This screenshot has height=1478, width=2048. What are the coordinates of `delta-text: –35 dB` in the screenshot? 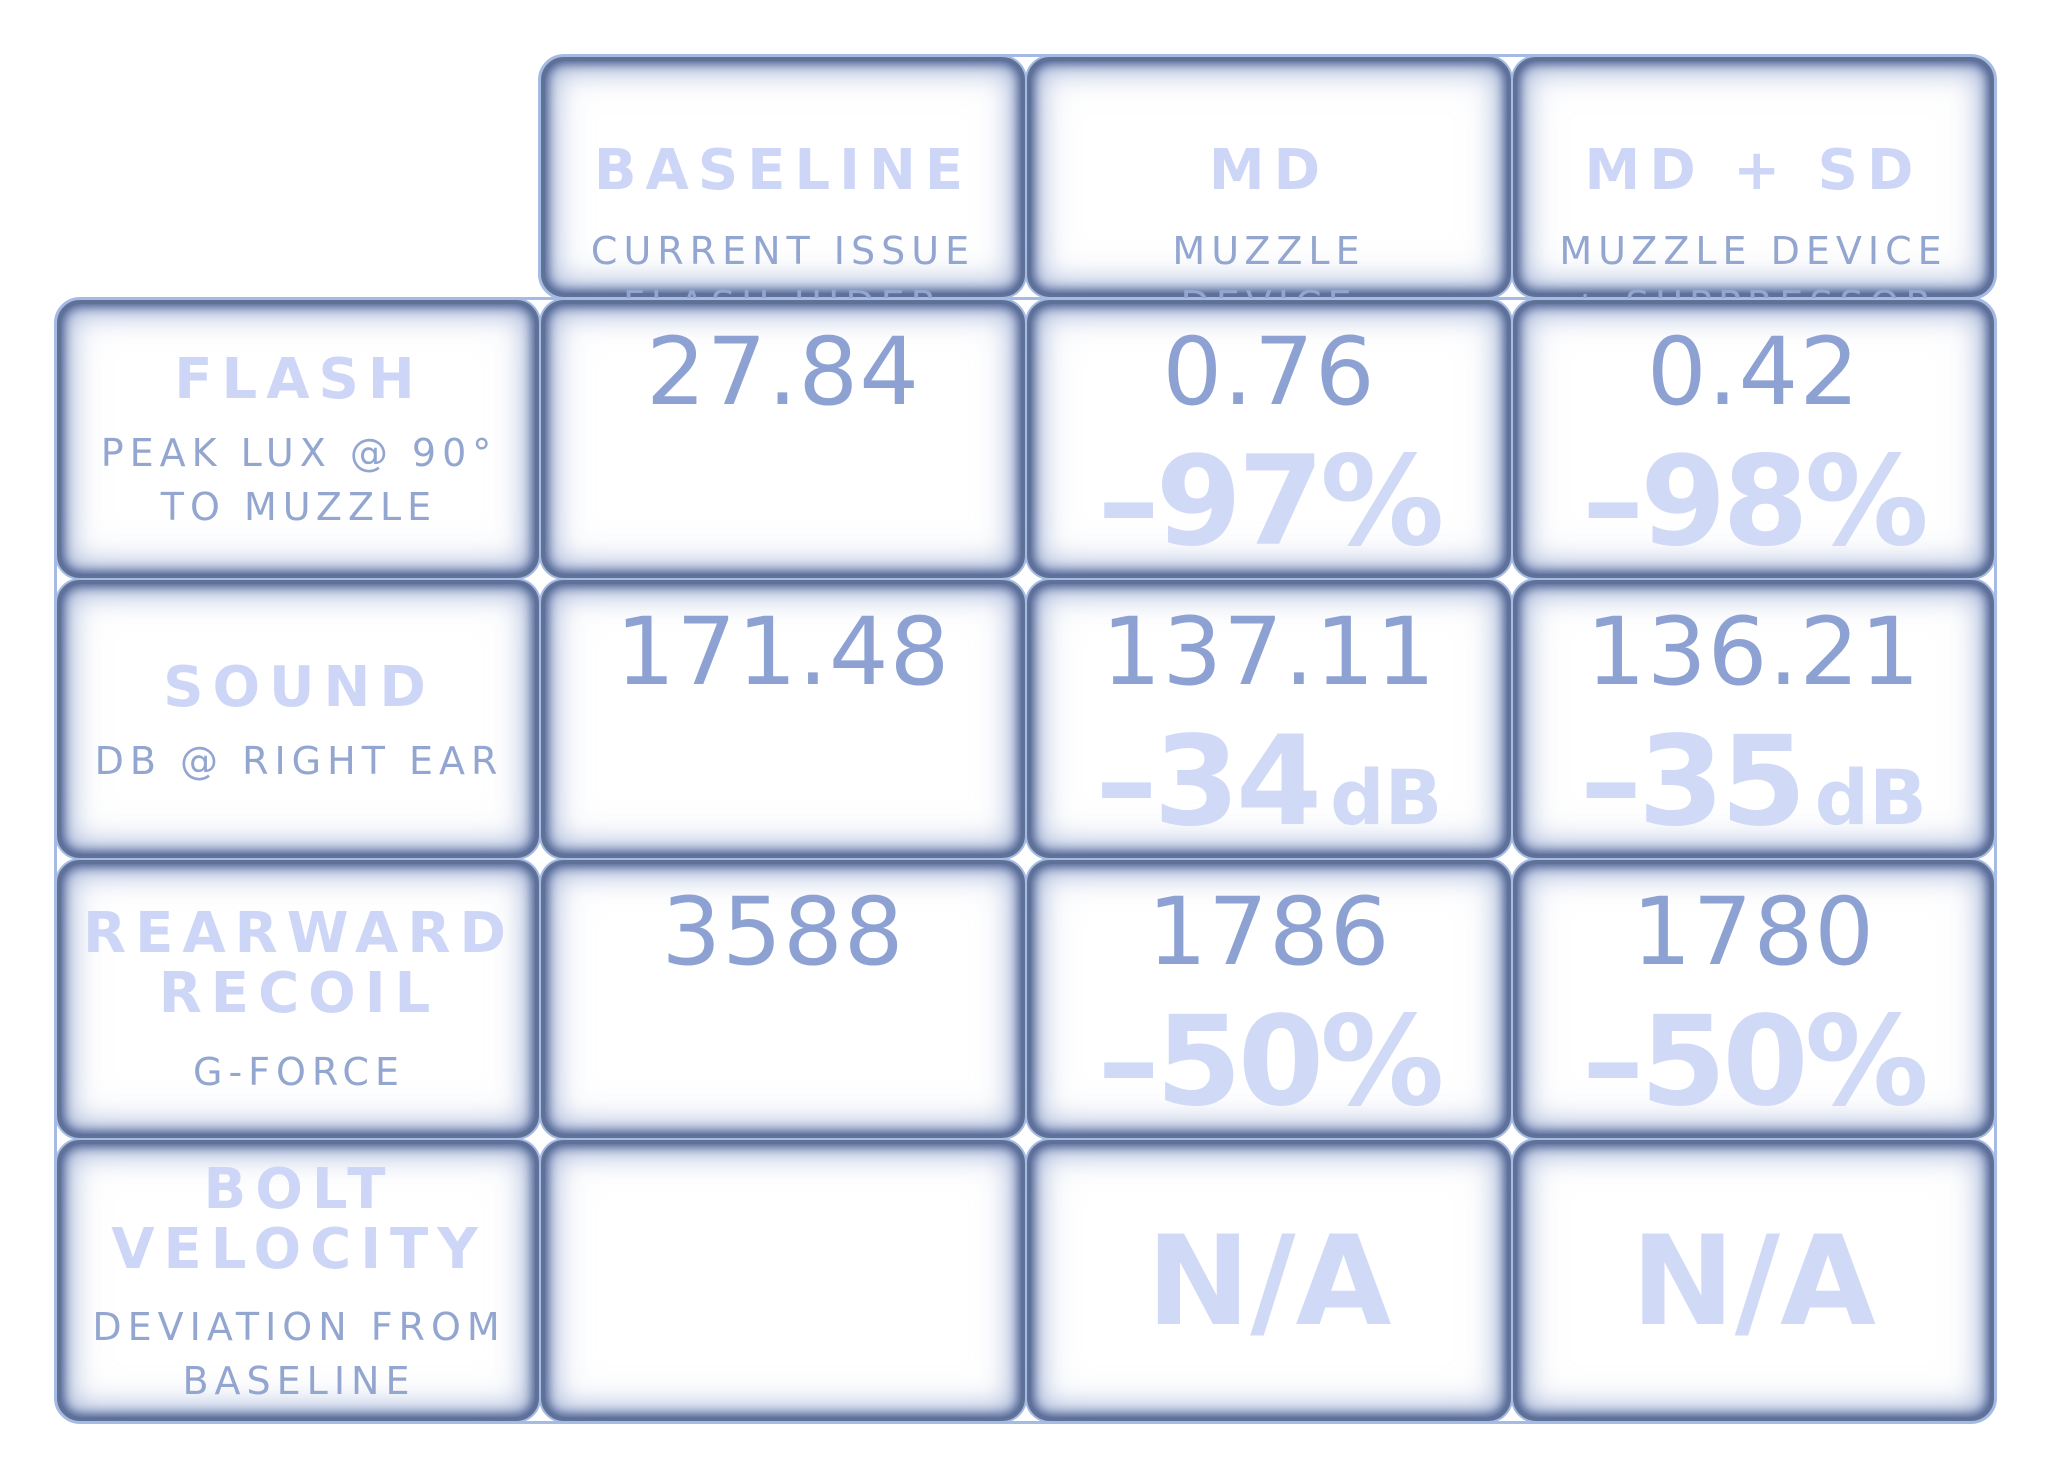 It's located at (1753, 782).